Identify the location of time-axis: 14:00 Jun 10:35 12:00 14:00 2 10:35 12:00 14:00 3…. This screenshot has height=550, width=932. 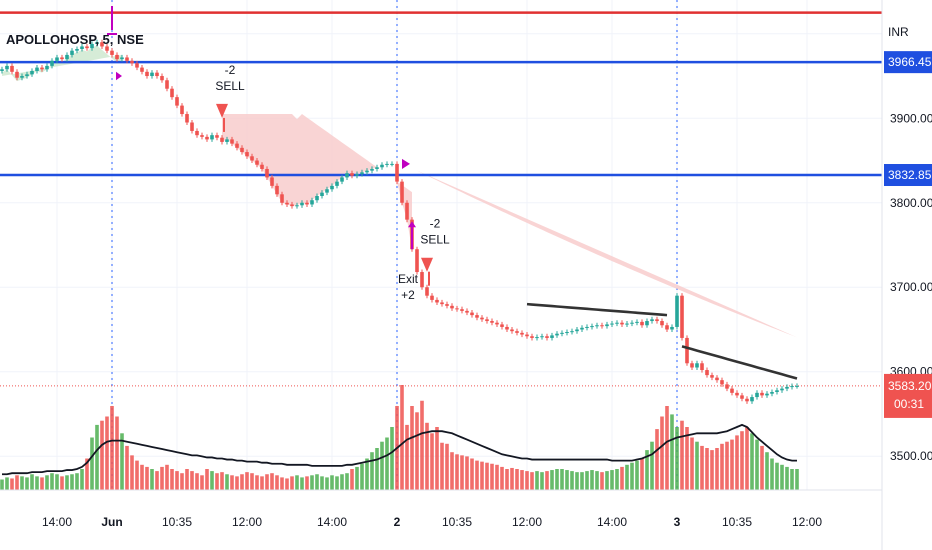
(441, 509).